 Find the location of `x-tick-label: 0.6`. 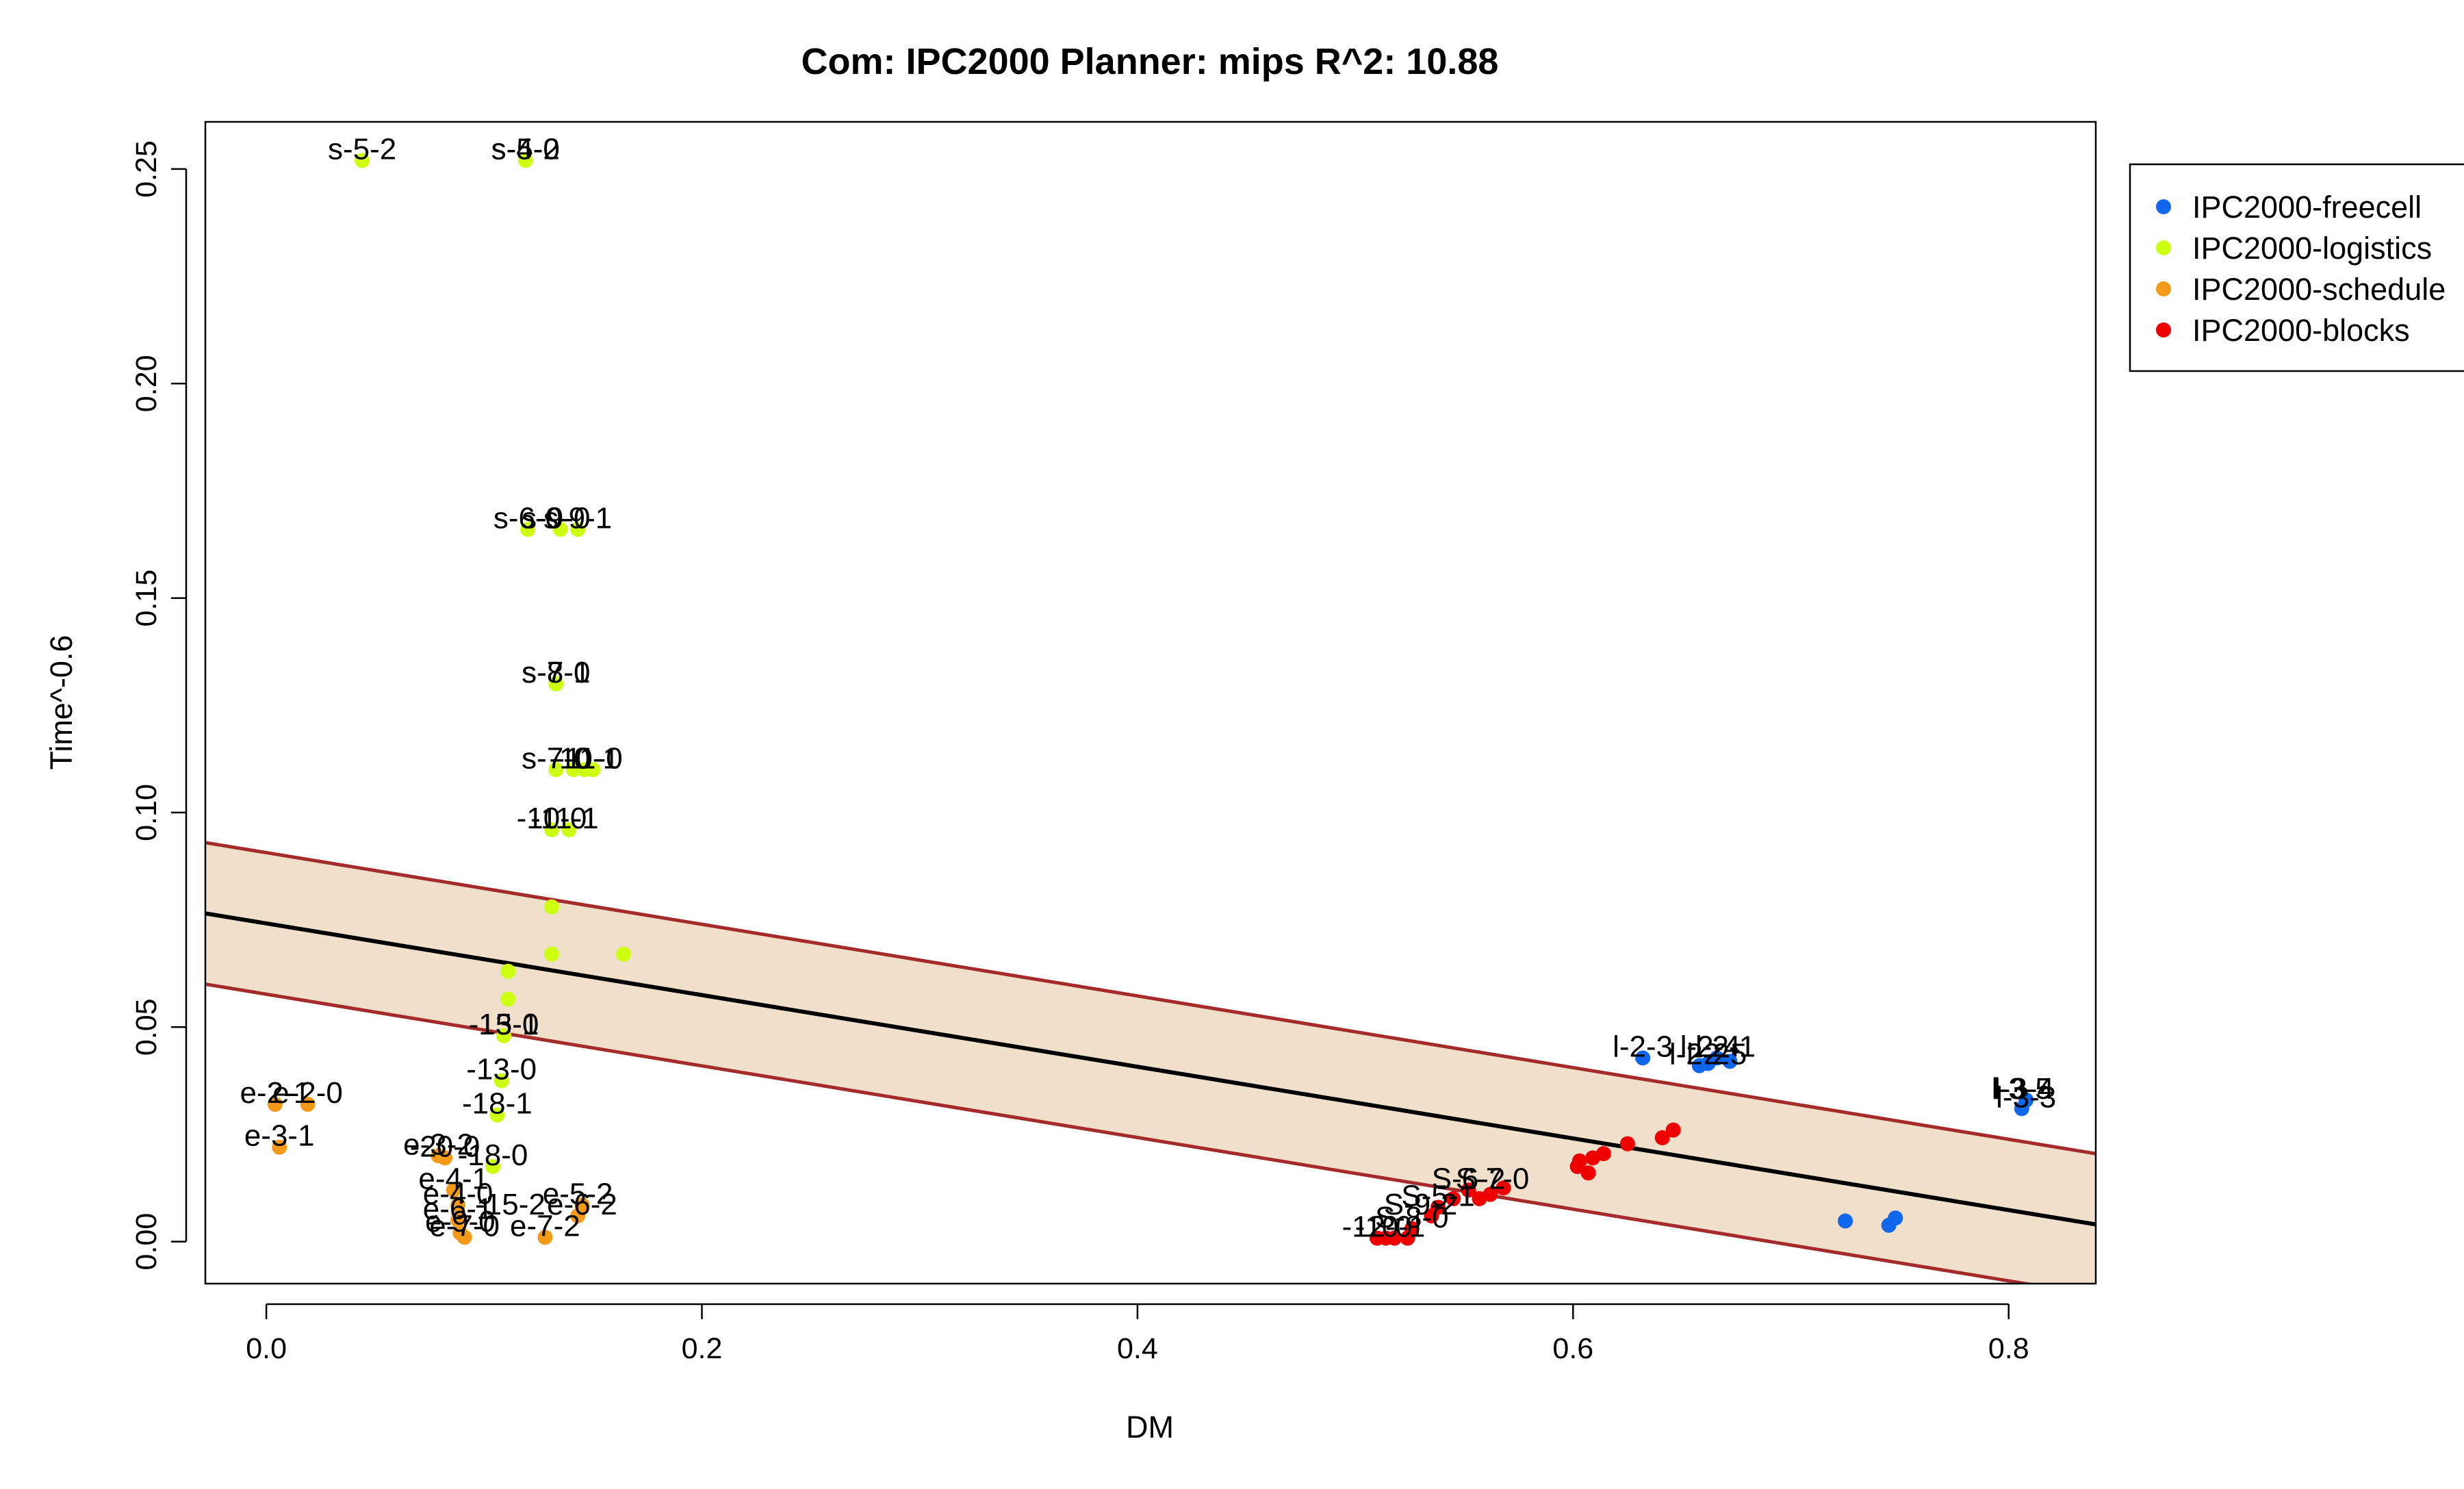

x-tick-label: 0.6 is located at coordinates (1572, 1348).